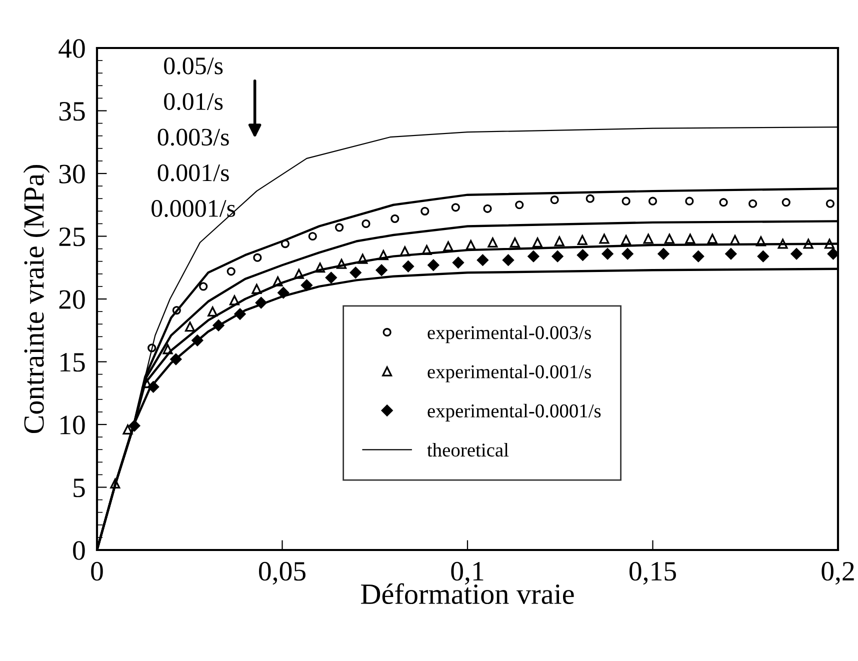 Image resolution: width=858 pixels, height=661 pixels. What do you see at coordinates (72, 236) in the screenshot?
I see `y-tick-label: 25` at bounding box center [72, 236].